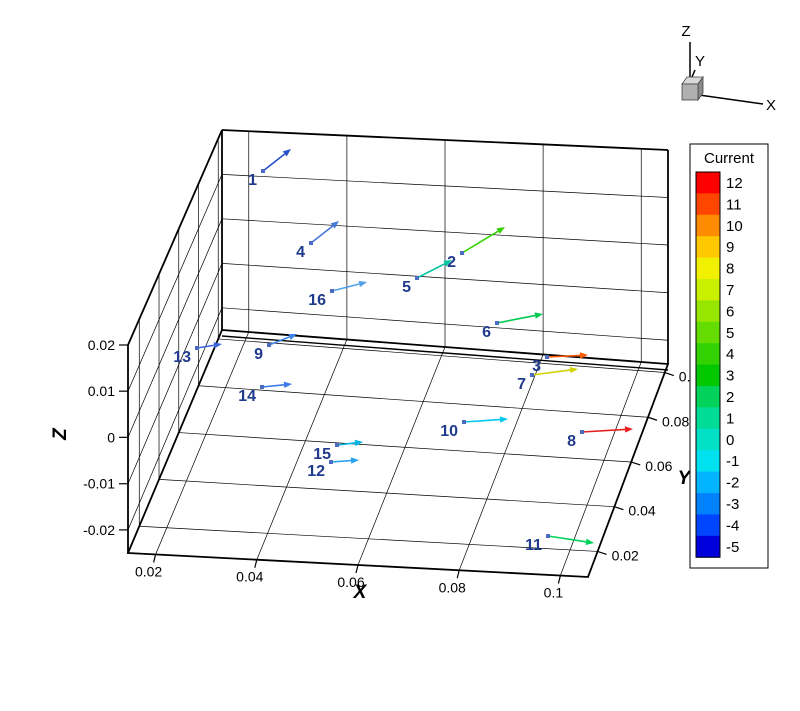 Image resolution: width=800 pixels, height=711 pixels. I want to click on colorbar-tick-label: 0, so click(730, 440).